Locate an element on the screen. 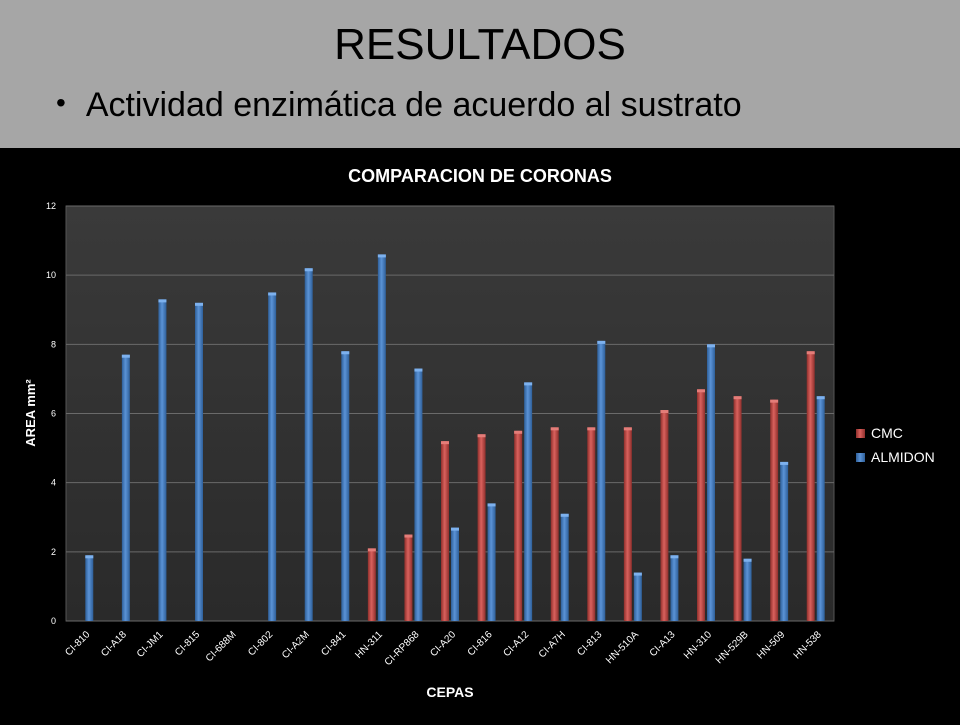  y-tick-label: 10 is located at coordinates (51, 275).